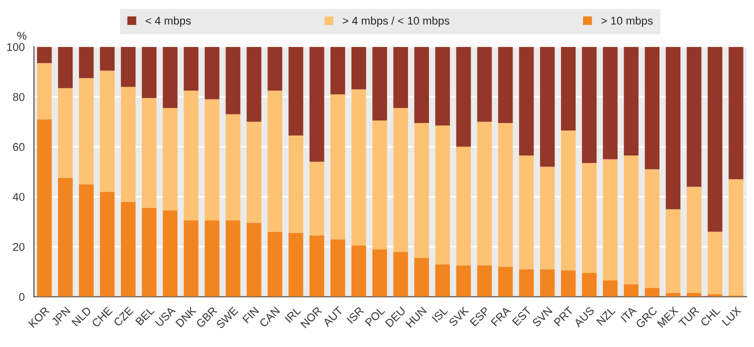 The image size is (754, 347). I want to click on x-tick-label: ISL, so click(440, 314).